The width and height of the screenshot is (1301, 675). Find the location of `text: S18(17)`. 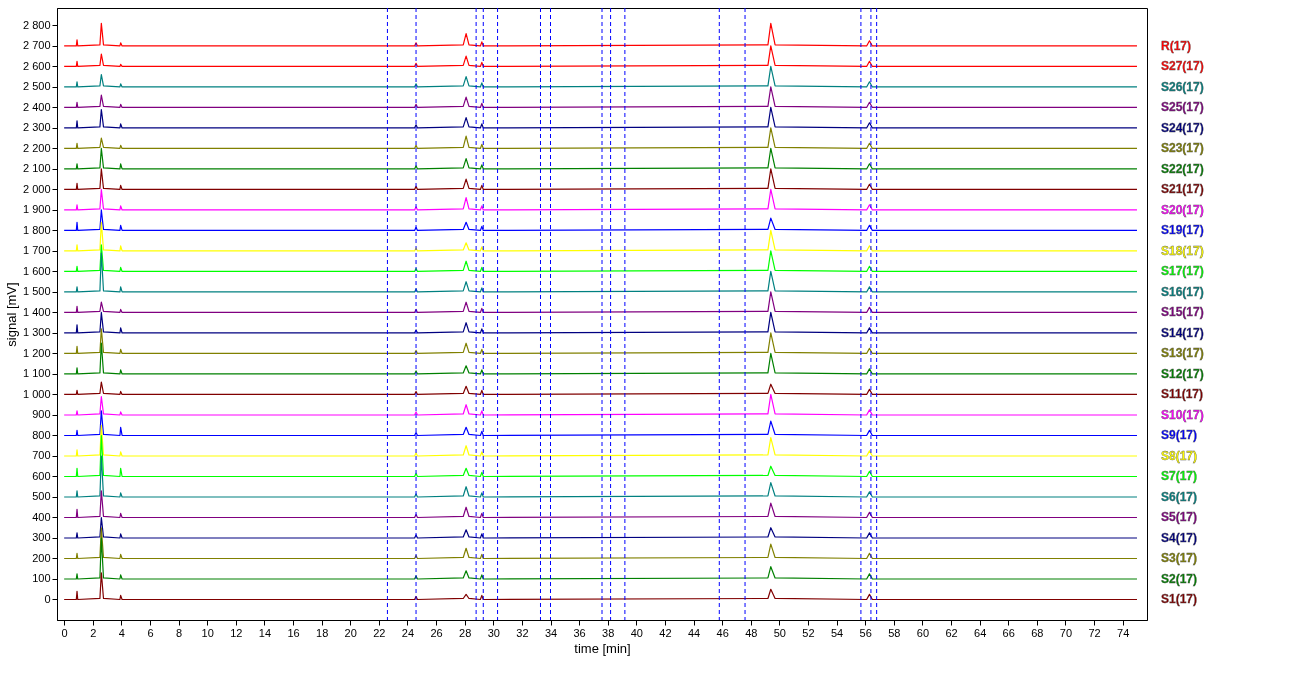

text: S18(17) is located at coordinates (1182, 250).